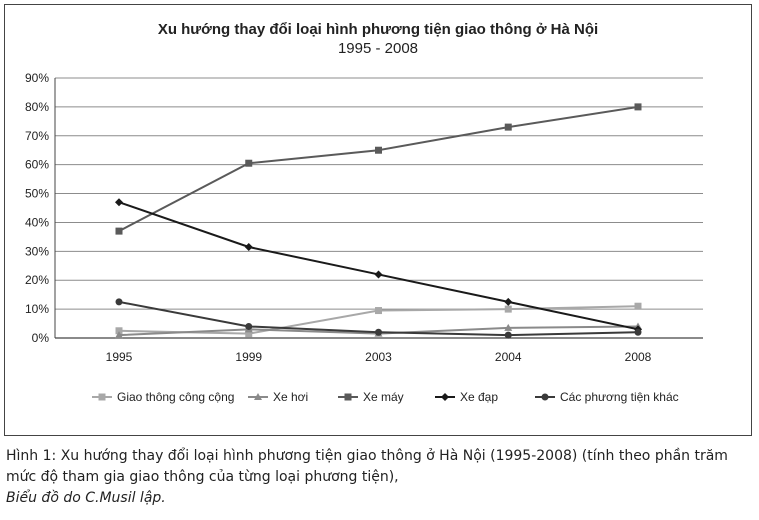  Describe the element at coordinates (619, 397) in the screenshot. I see `legend-label: Các phương tiện khác` at that location.